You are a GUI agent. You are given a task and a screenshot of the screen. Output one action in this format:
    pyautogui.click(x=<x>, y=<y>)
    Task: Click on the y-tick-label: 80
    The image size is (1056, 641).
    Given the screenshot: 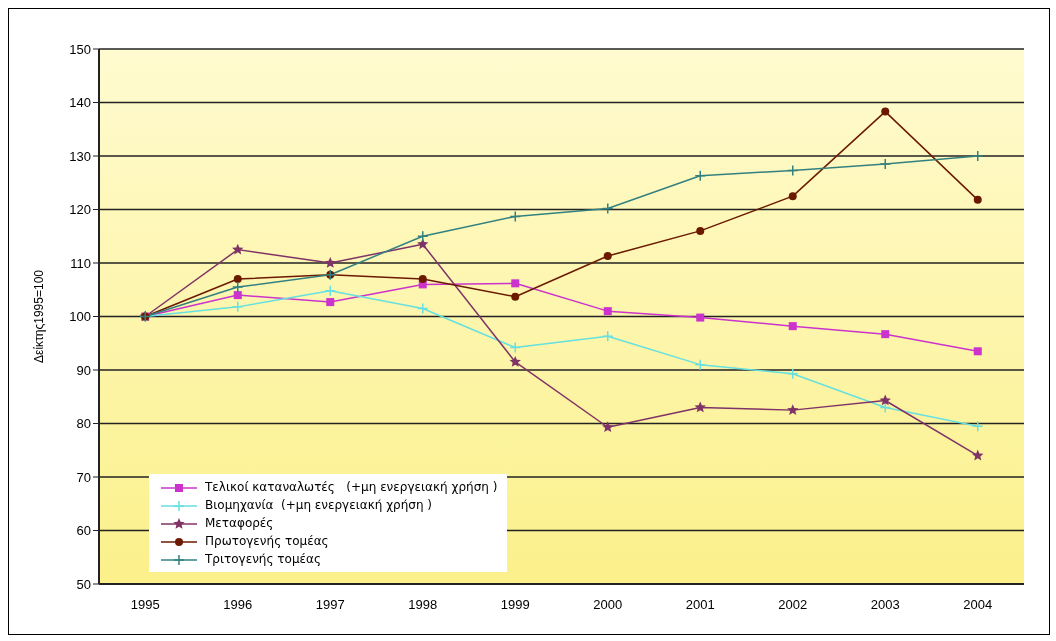 What is the action you would take?
    pyautogui.click(x=83, y=424)
    